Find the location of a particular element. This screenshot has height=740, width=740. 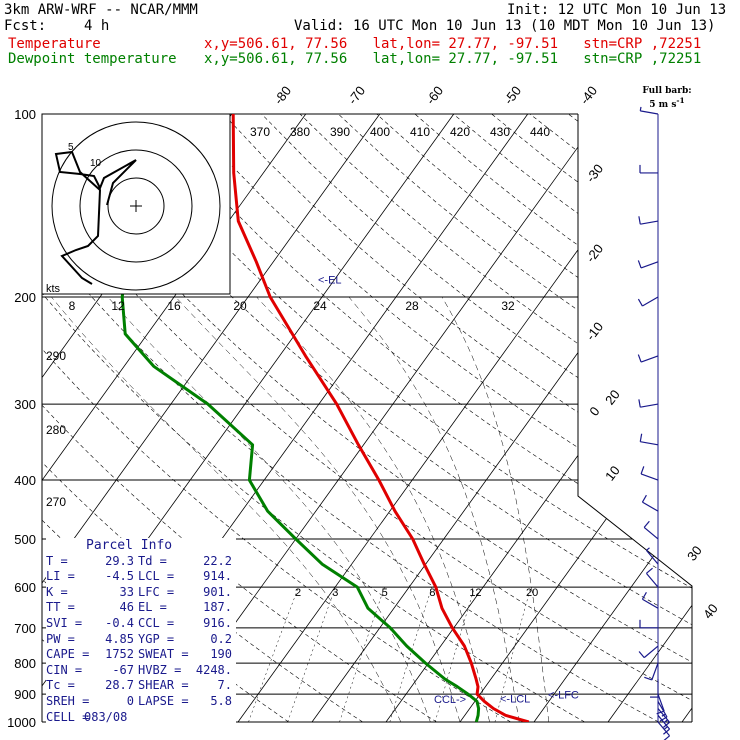

mixing-ratio-label: 3 is located at coordinates (335, 593).